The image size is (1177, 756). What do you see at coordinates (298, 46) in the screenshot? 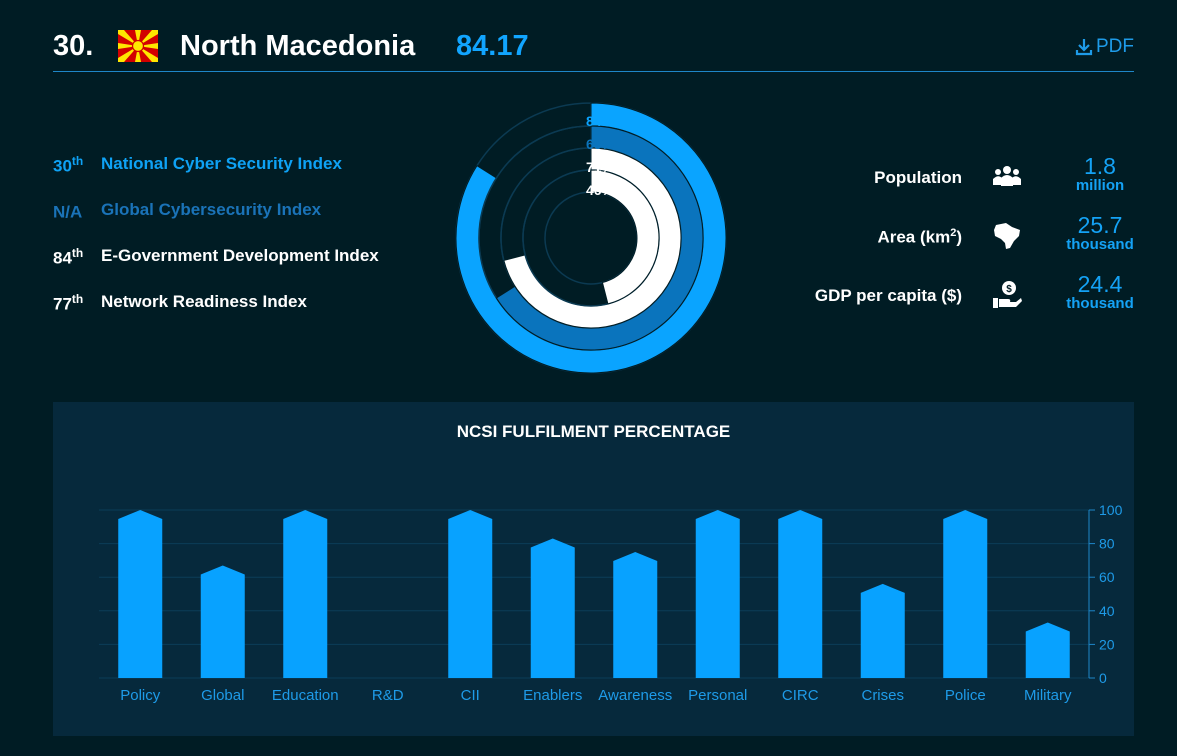
I see `country-name: North Macedonia` at bounding box center [298, 46].